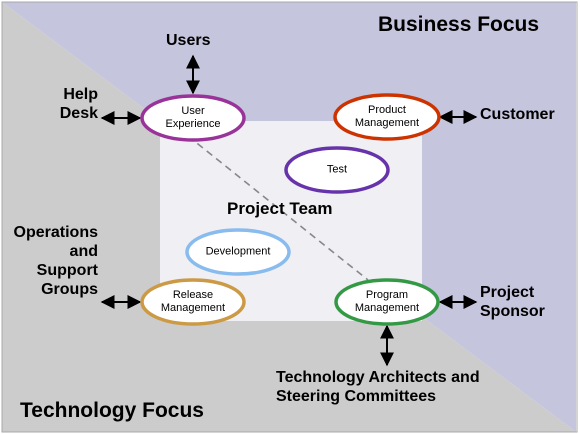 The width and height of the screenshot is (580, 434). What do you see at coordinates (512, 293) in the screenshot?
I see `project-sponsor-line-1: Project` at bounding box center [512, 293].